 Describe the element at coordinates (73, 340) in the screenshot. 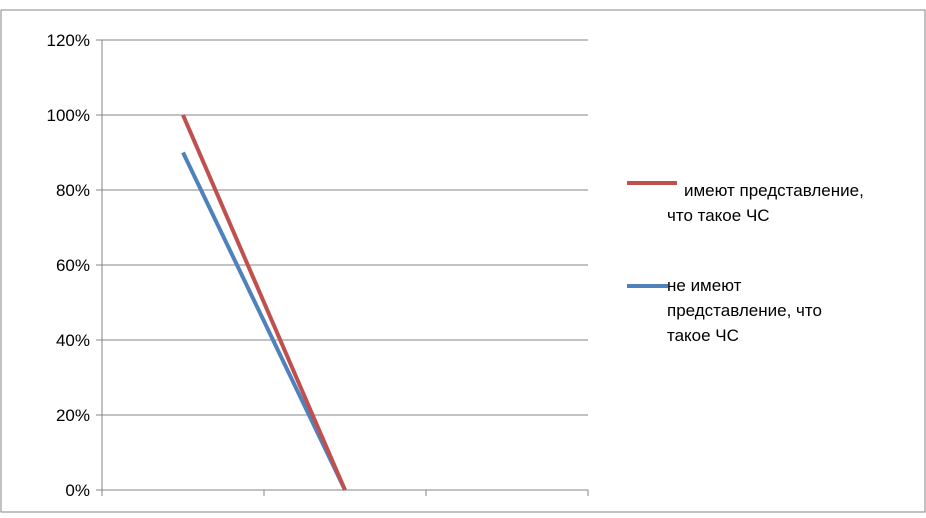

I see `y-tick-label: 40%` at that location.